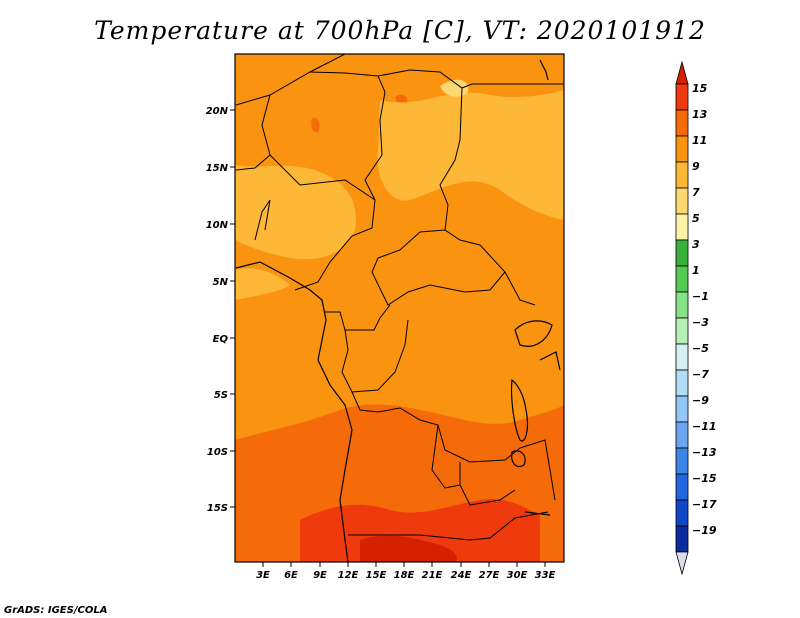 The image size is (800, 618). What do you see at coordinates (217, 168) in the screenshot?
I see `lat-tick-label: 15N` at bounding box center [217, 168].